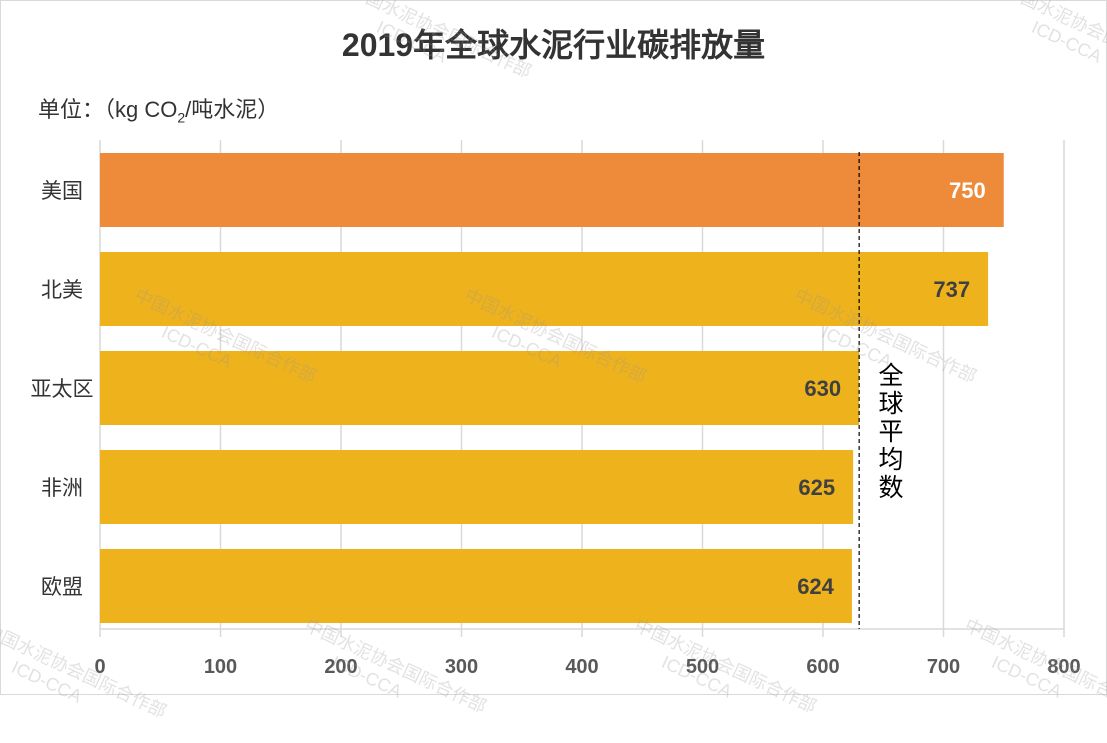 This screenshot has width=1107, height=743. Describe the element at coordinates (99, 667) in the screenshot. I see `x-tick-label: 0` at that location.